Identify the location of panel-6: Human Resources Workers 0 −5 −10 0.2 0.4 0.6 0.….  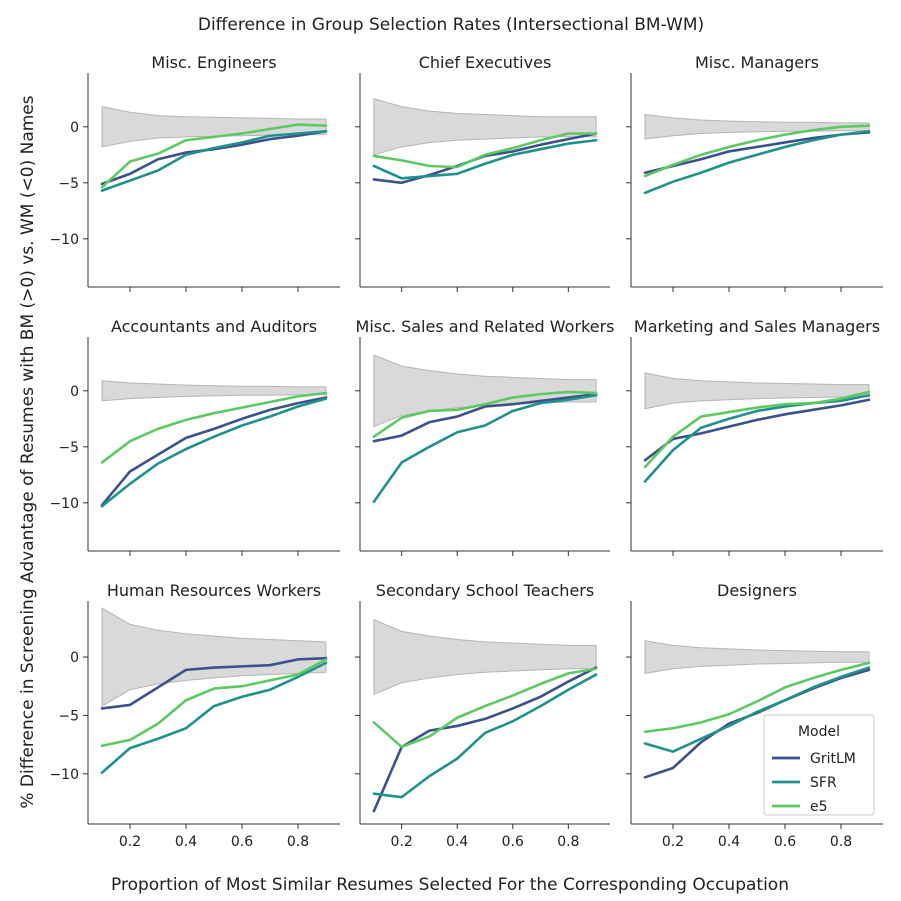
(194, 715).